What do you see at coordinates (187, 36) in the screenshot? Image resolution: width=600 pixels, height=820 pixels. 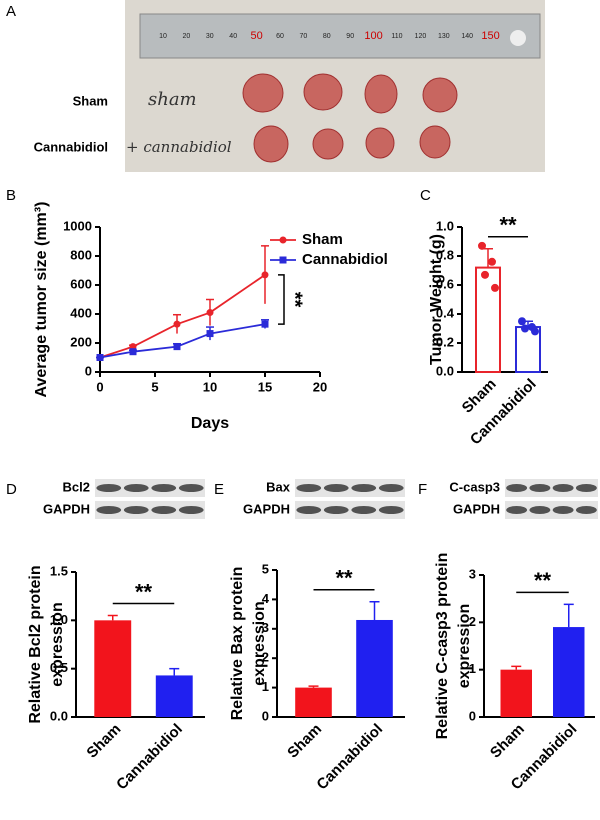 I see `ruler-label: 20` at bounding box center [187, 36].